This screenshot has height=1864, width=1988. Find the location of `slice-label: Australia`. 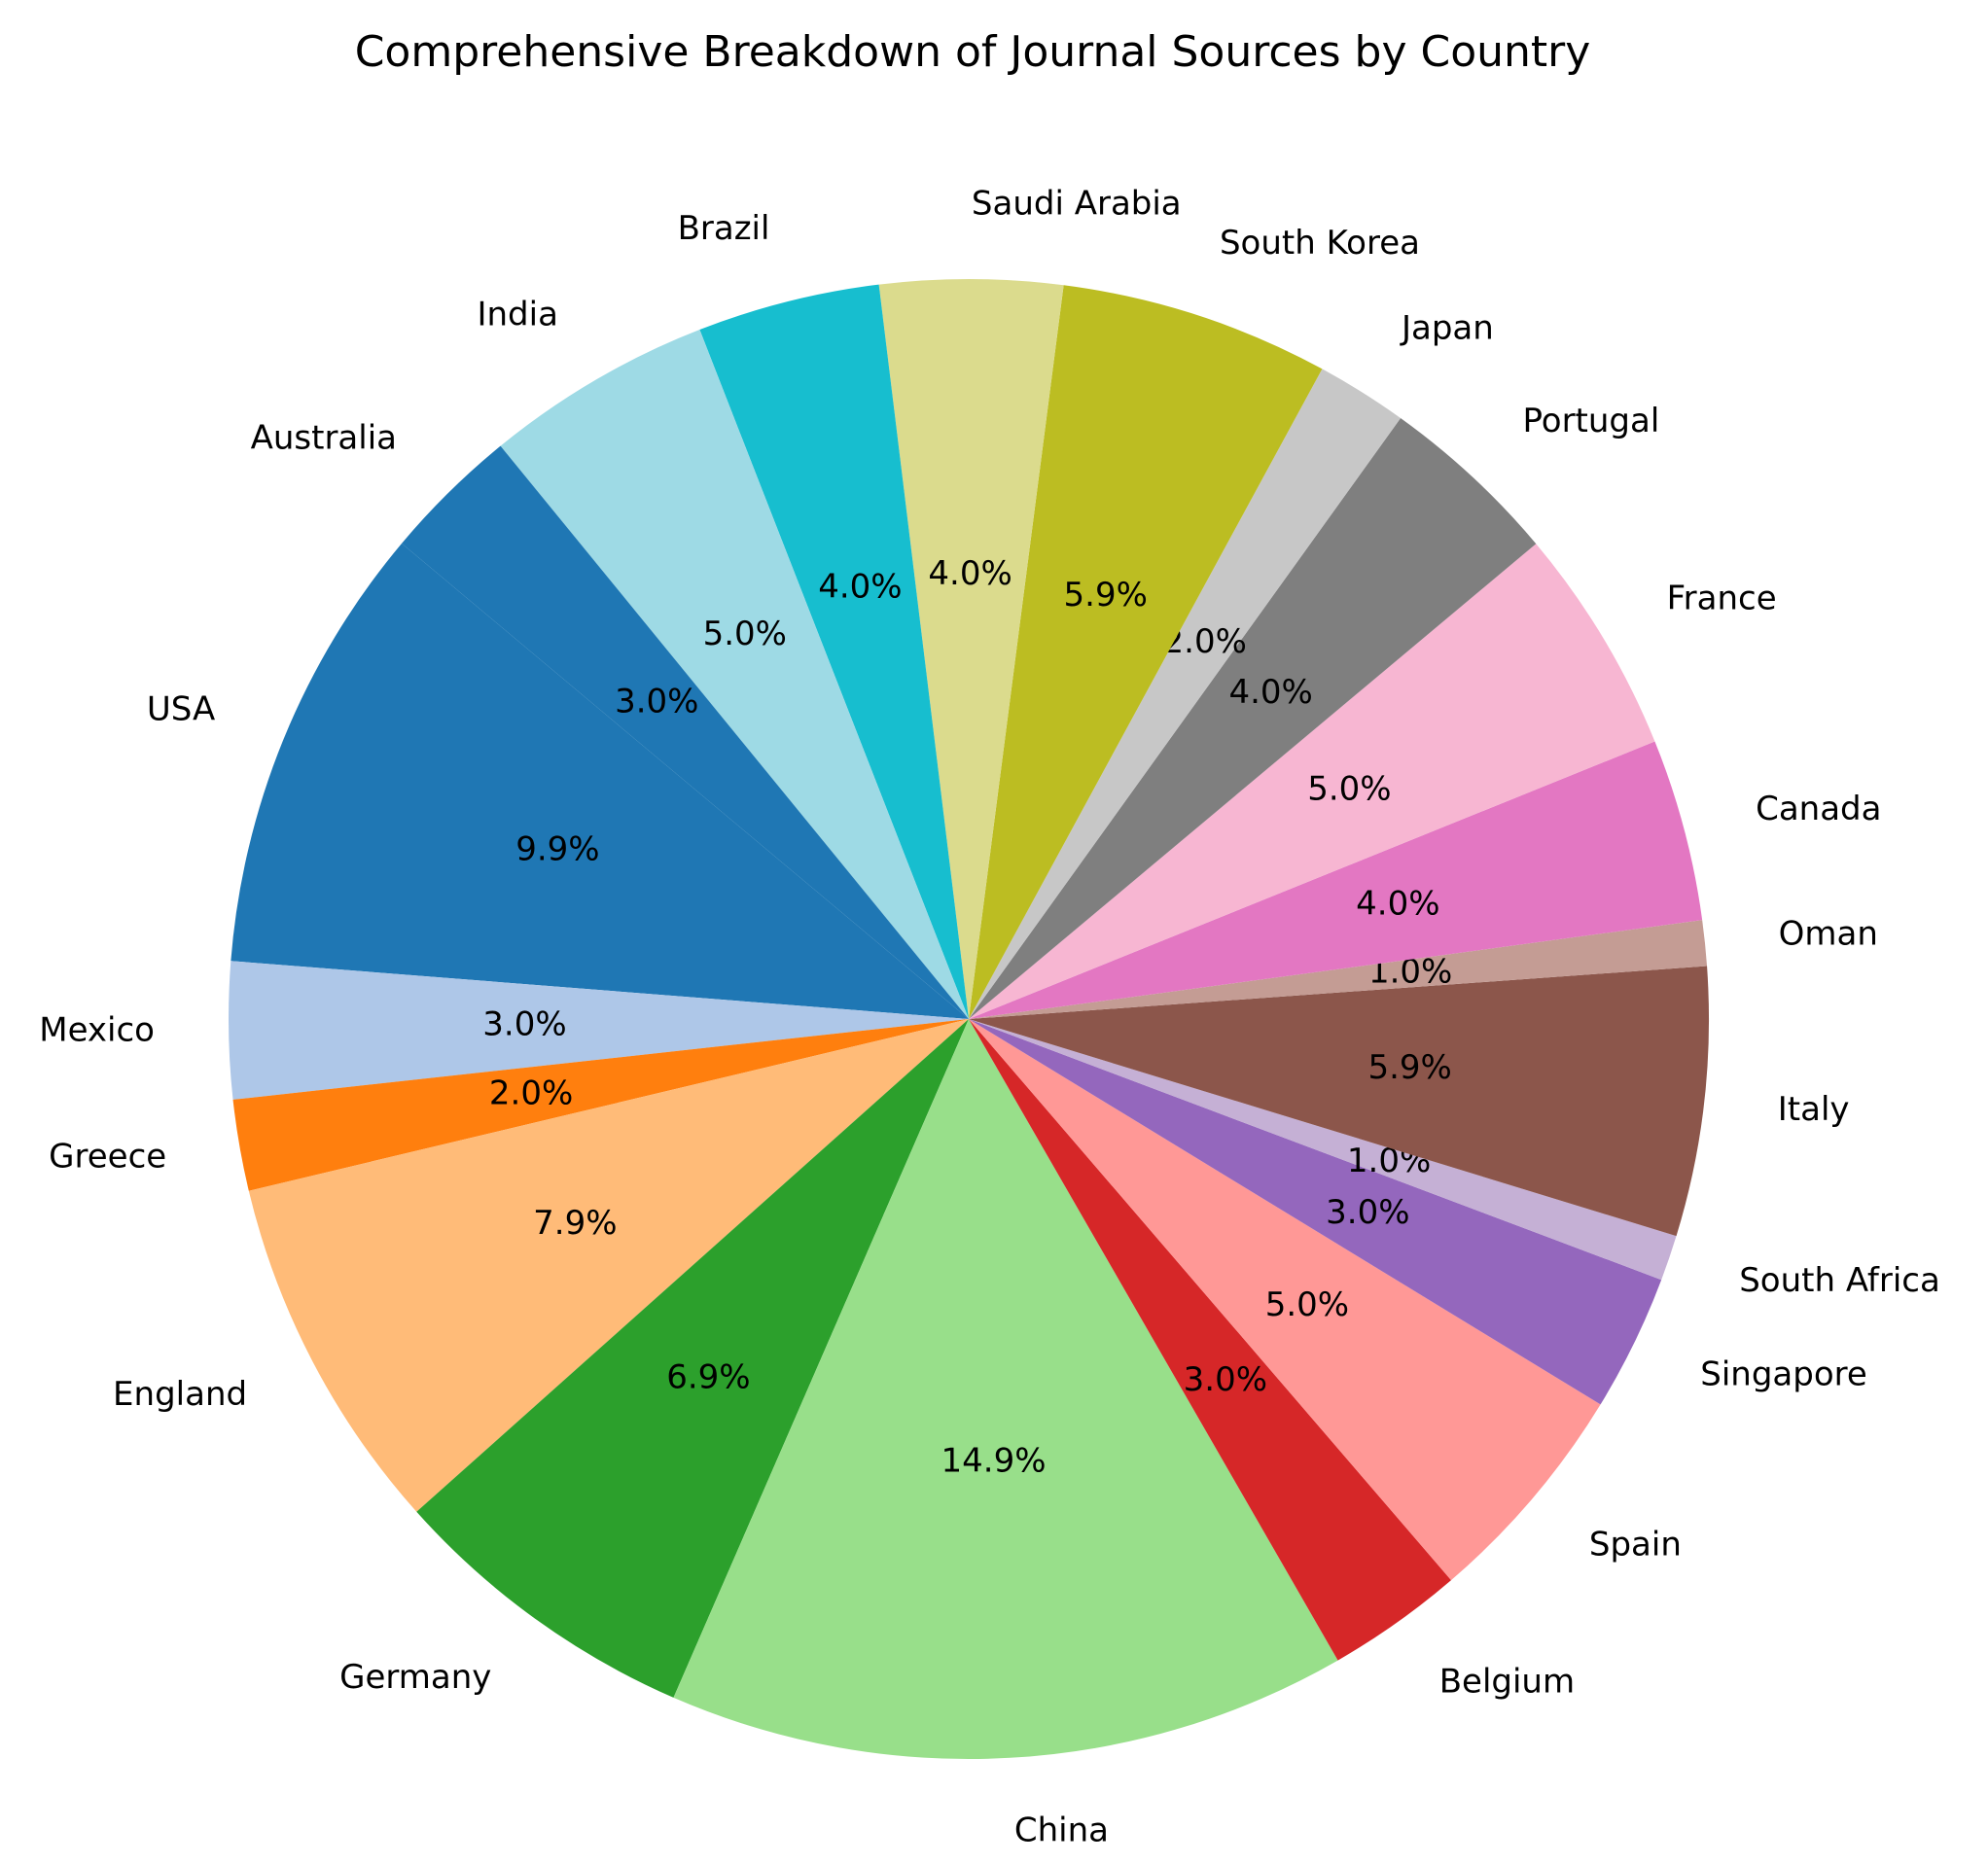

slice-label: Australia is located at coordinates (324, 438).